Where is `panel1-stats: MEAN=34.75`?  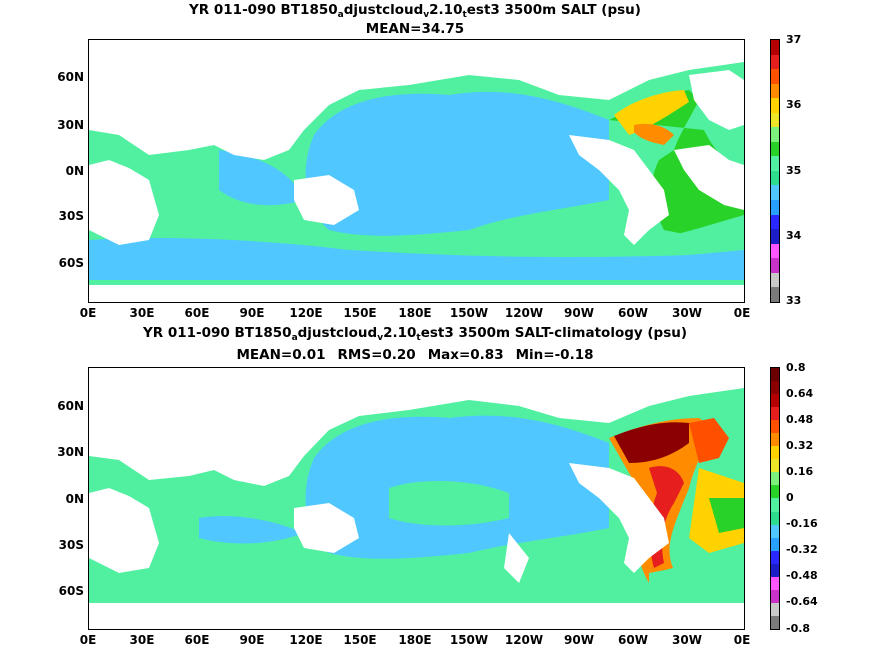
panel1-stats: MEAN=34.75 is located at coordinates (415, 29).